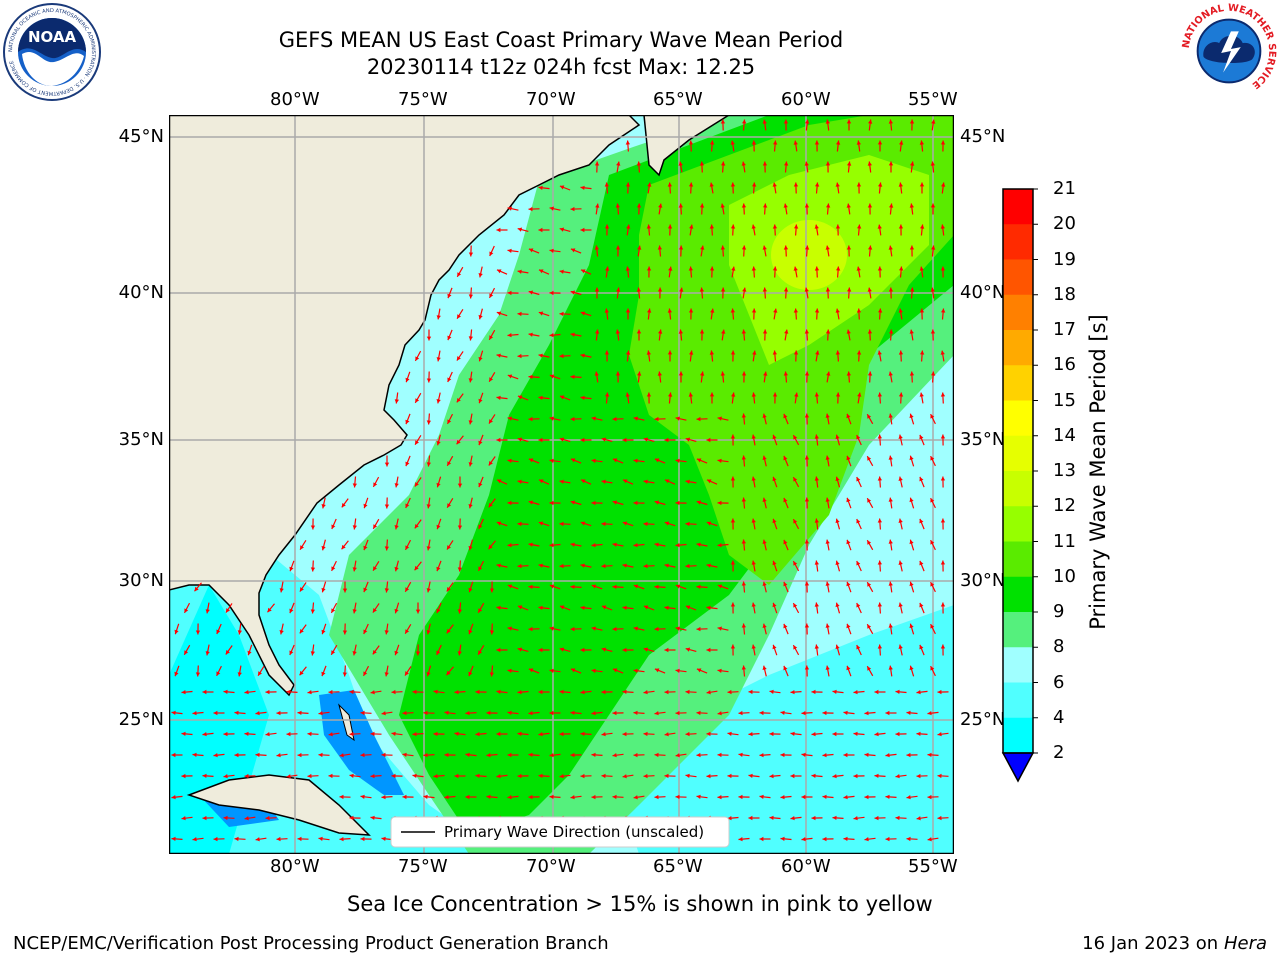  What do you see at coordinates (1018, 242) in the screenshot?
I see `colorbar-block` at bounding box center [1018, 242].